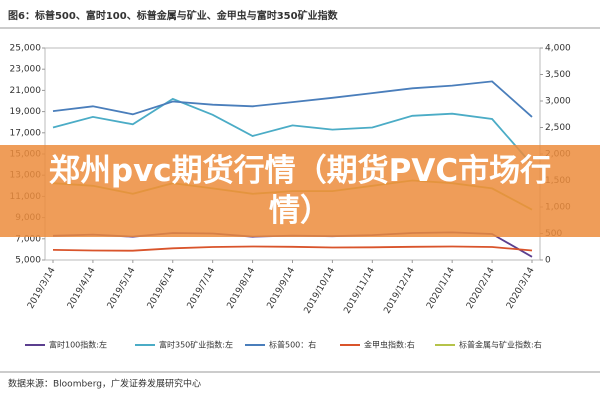 This screenshot has width=600, height=400. What do you see at coordinates (500, 345) in the screenshot?
I see `legend-label: 标普金属与矿业指数:右` at bounding box center [500, 345].